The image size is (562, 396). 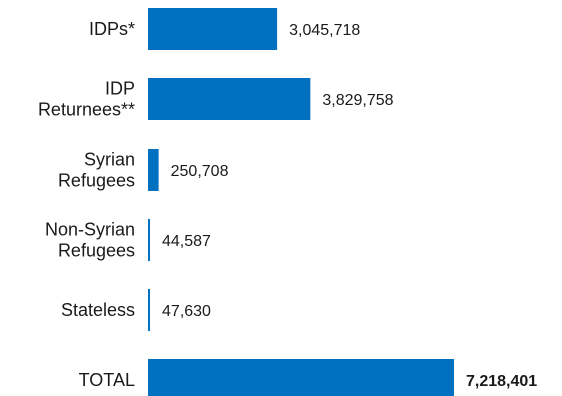 What do you see at coordinates (186, 311) in the screenshot?
I see `value-label: 47,630` at bounding box center [186, 311].